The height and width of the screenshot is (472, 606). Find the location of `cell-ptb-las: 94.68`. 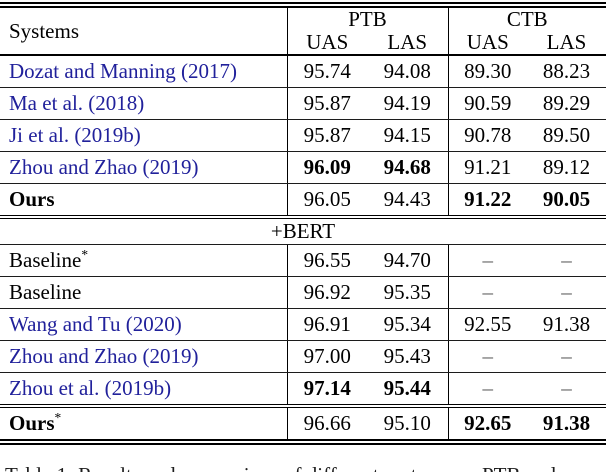

cell-ptb-las: 94.68 is located at coordinates (408, 167).